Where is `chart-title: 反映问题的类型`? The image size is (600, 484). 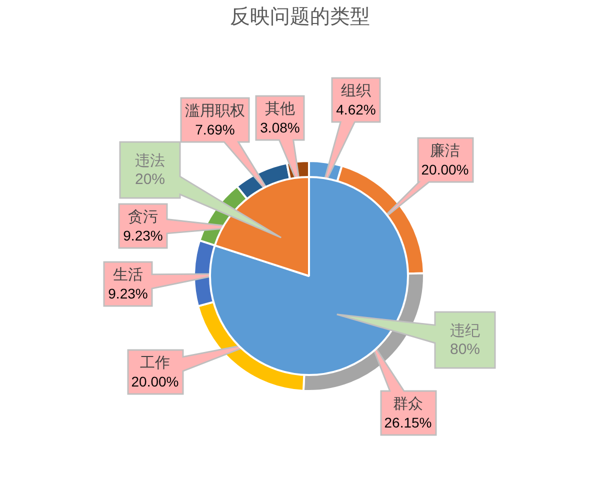 chart-title: 反映问题的类型 is located at coordinates (300, 16).